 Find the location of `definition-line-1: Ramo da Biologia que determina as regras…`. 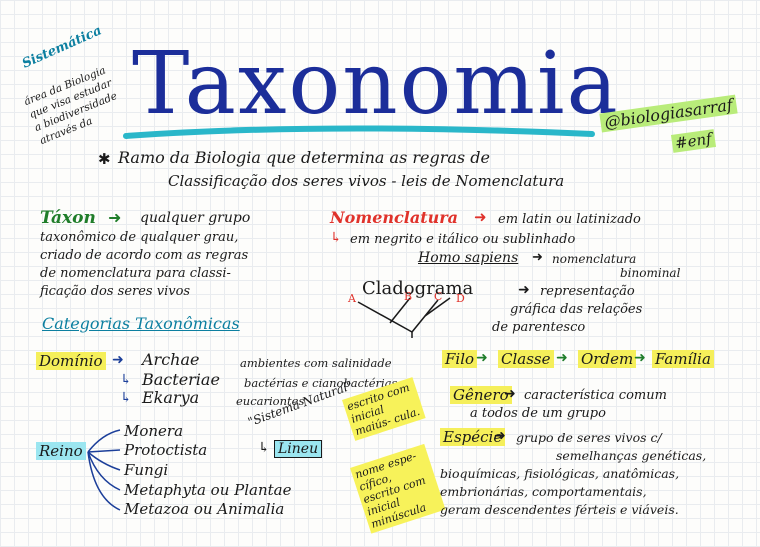

definition-line-1: Ramo da Biologia que determina as regras… is located at coordinates (304, 157).